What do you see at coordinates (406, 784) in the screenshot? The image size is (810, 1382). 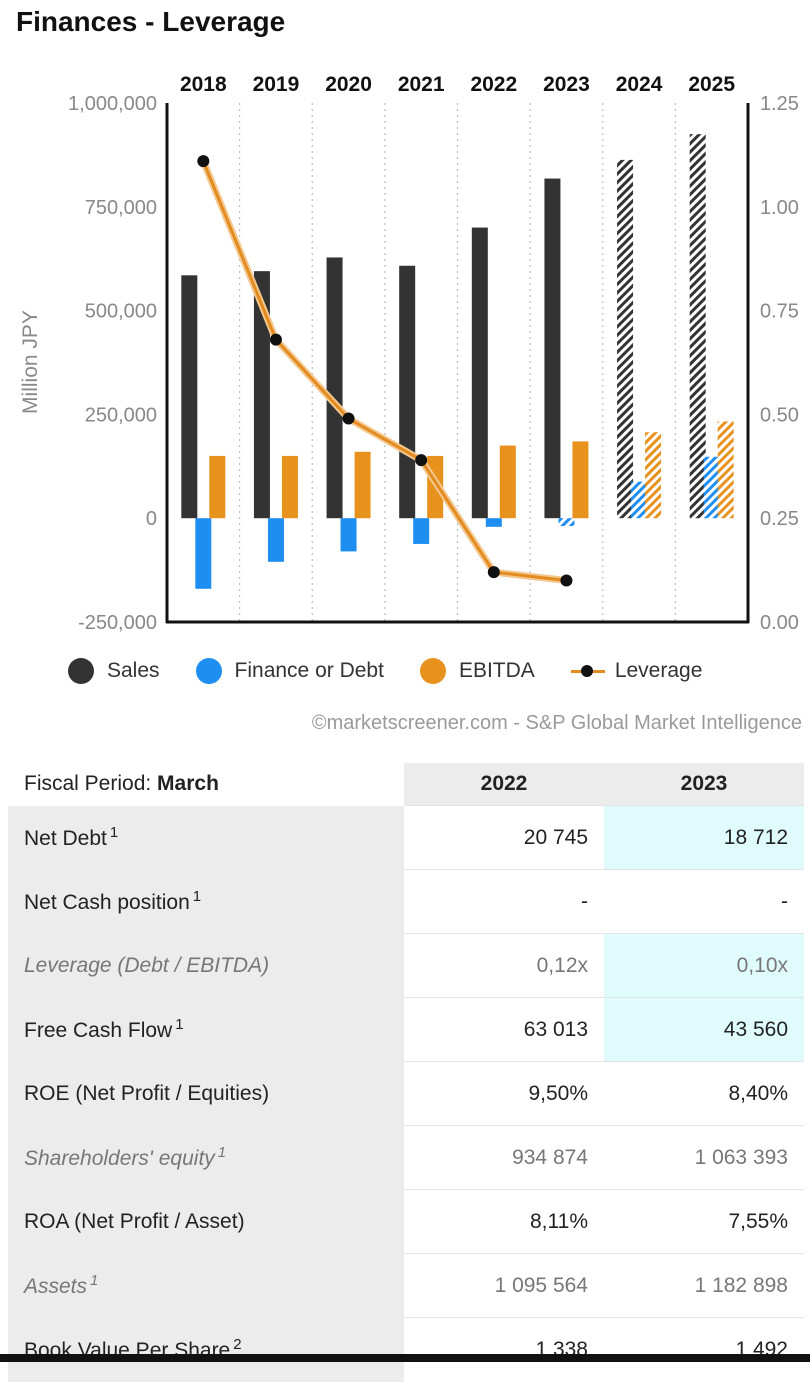 I see `table-header-row: Fiscal Period: March 2022 2023` at bounding box center [406, 784].